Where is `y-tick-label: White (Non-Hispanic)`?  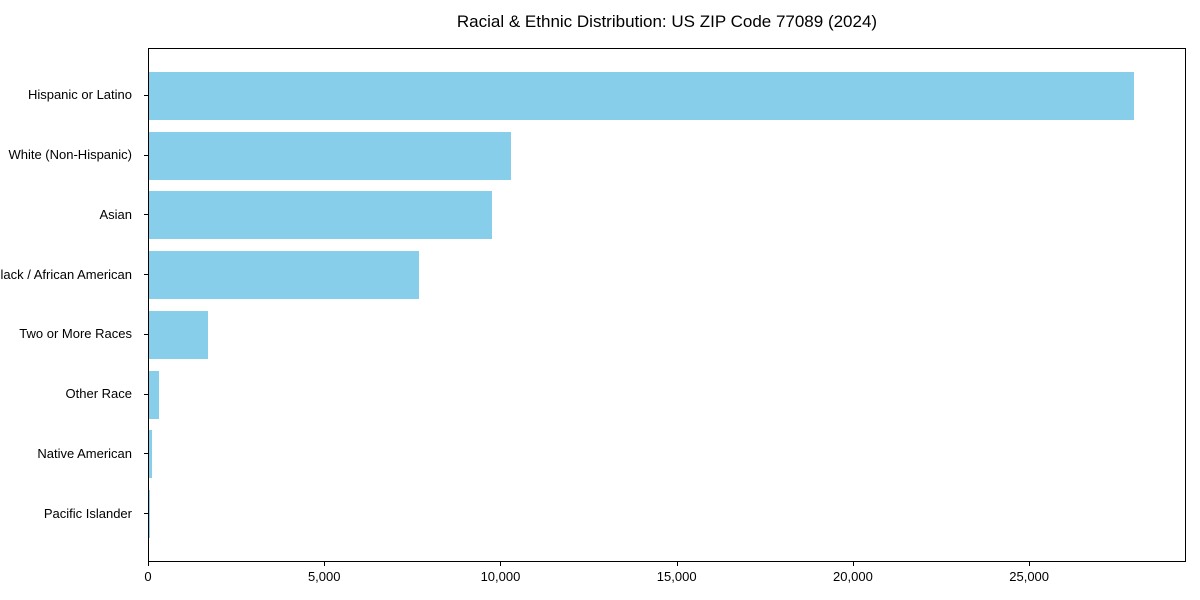
y-tick-label: White (Non-Hispanic) is located at coordinates (70, 155).